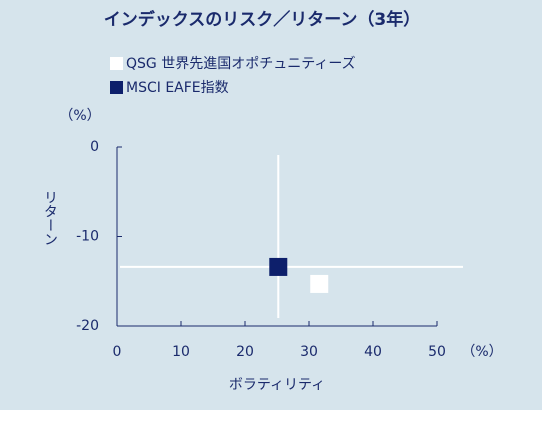 The width and height of the screenshot is (542, 428). What do you see at coordinates (117, 352) in the screenshot?
I see `x-tick-label: 0` at bounding box center [117, 352].